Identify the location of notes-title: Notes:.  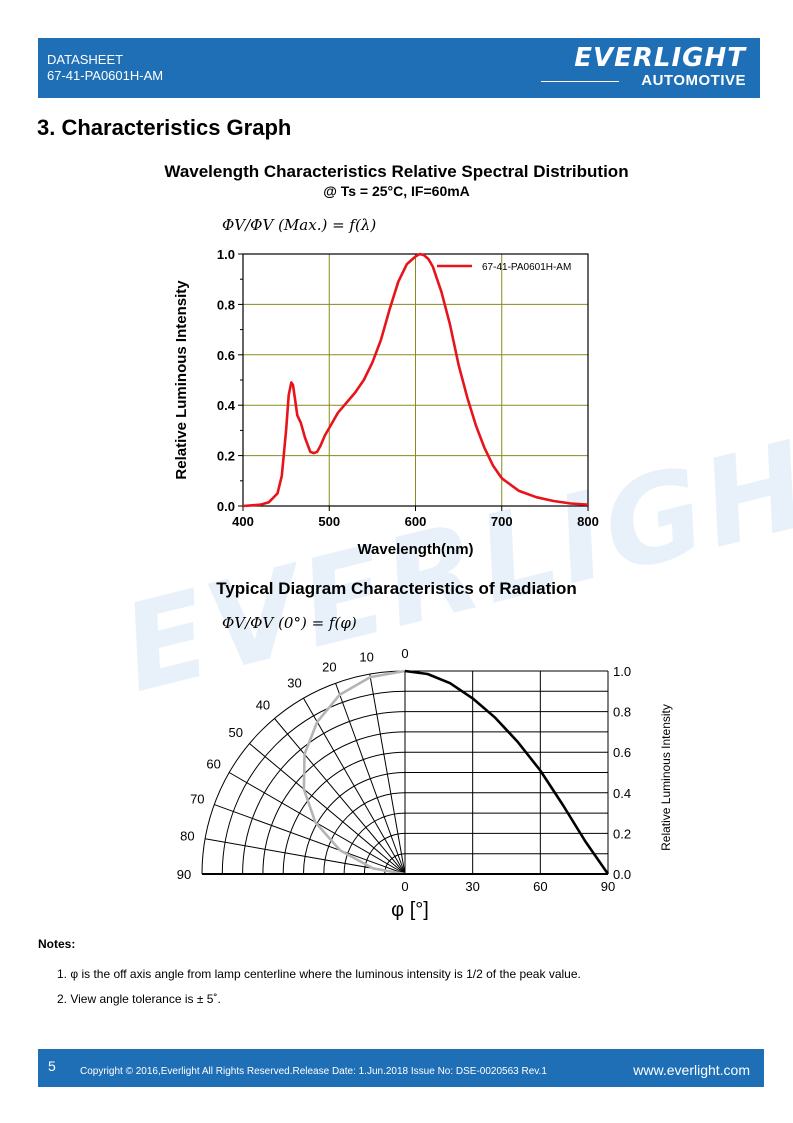
(57, 944).